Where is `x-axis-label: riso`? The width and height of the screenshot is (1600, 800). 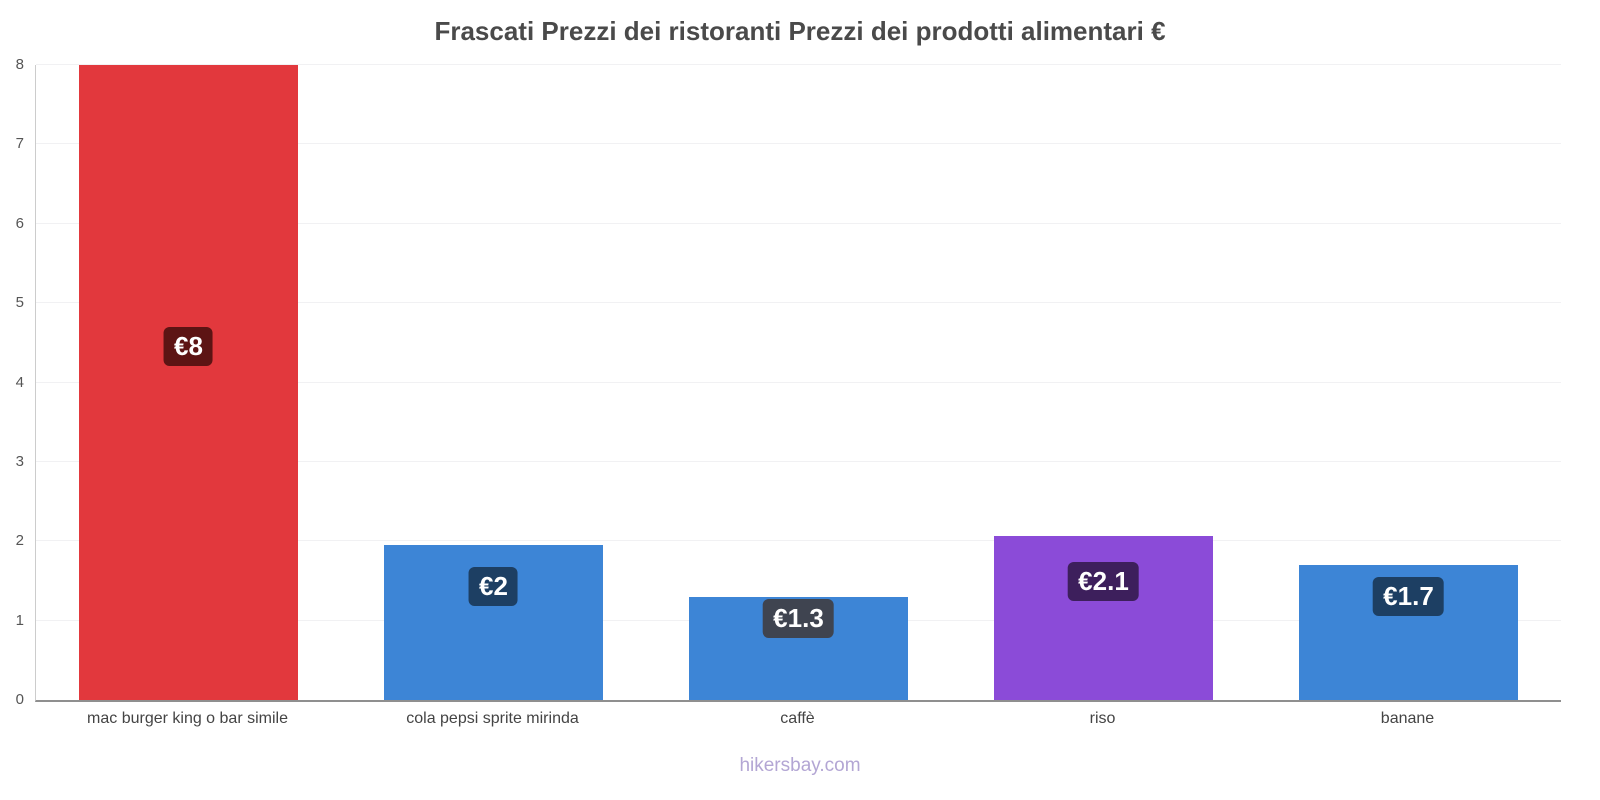
x-axis-label: riso is located at coordinates (1102, 718).